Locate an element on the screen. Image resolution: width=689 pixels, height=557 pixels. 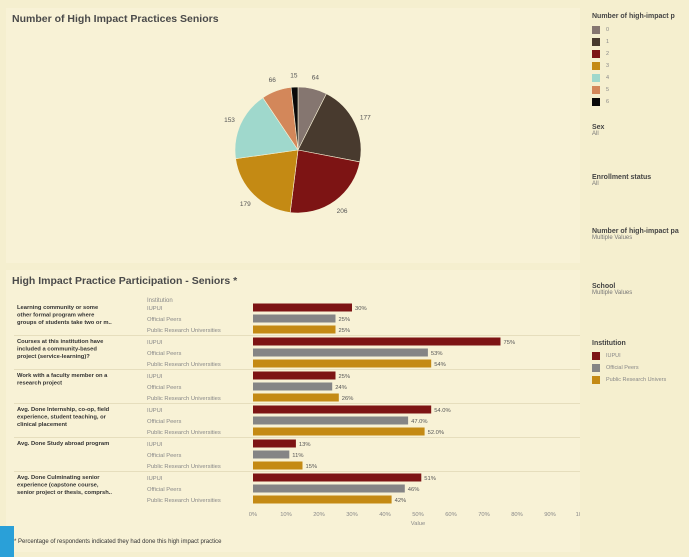
legend-institution-label: IUPUI is located at coordinates (613, 356).